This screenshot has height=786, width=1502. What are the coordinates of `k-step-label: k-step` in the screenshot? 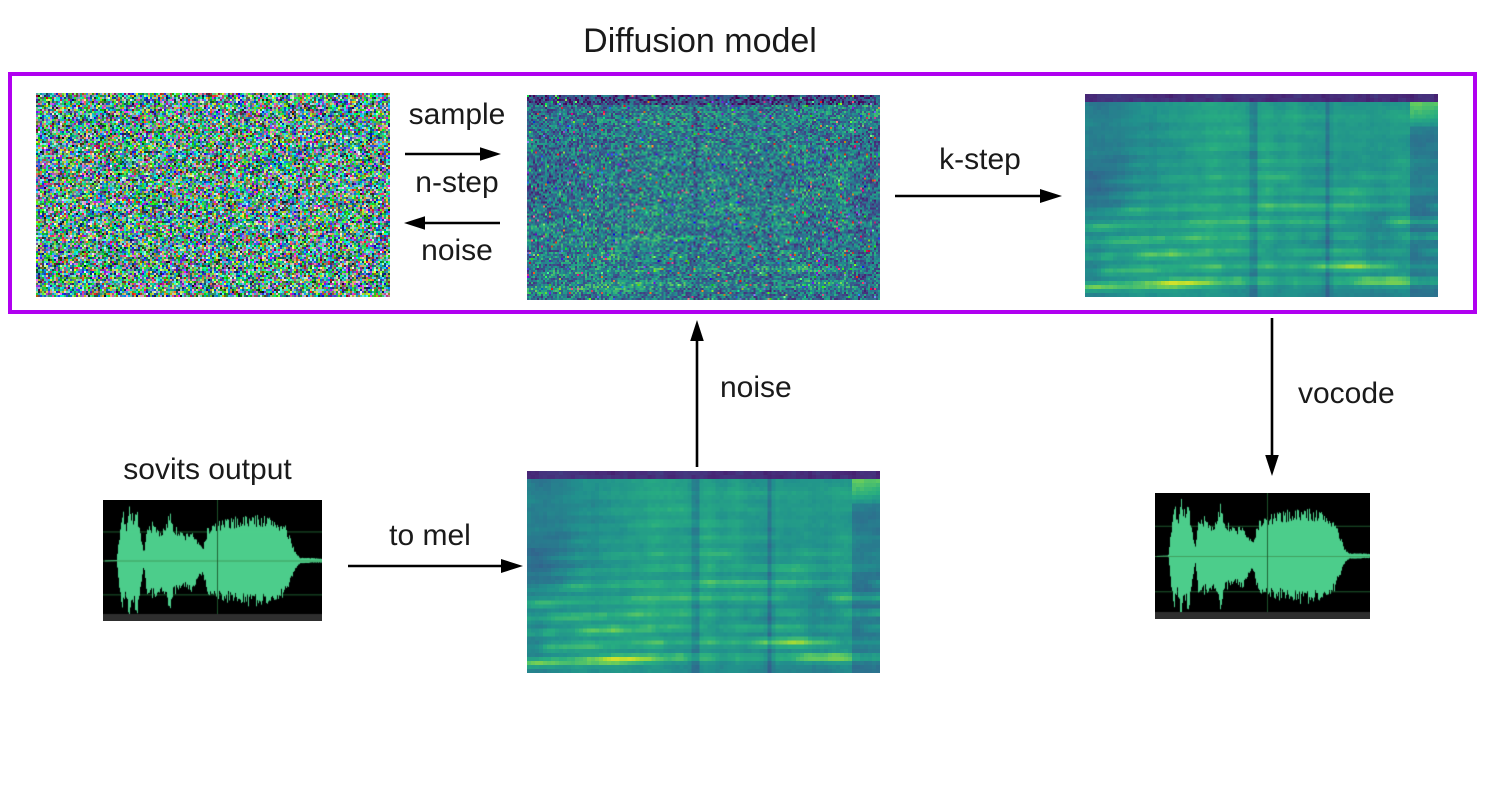 It's located at (980, 159).